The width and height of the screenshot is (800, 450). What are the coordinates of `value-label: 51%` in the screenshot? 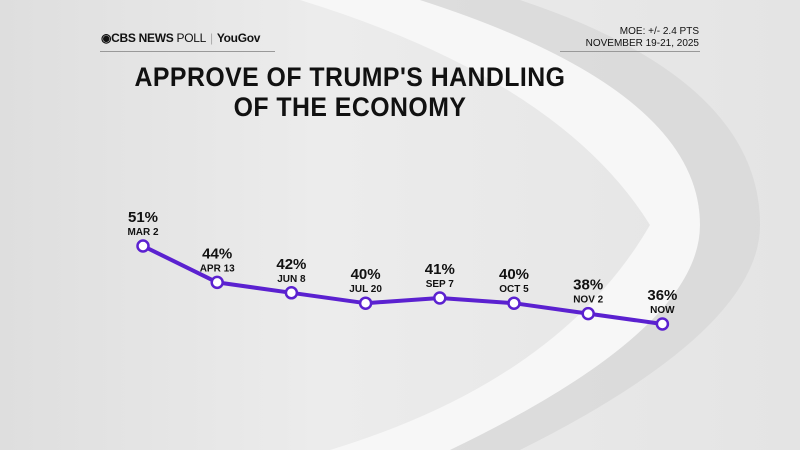 It's located at (143, 217).